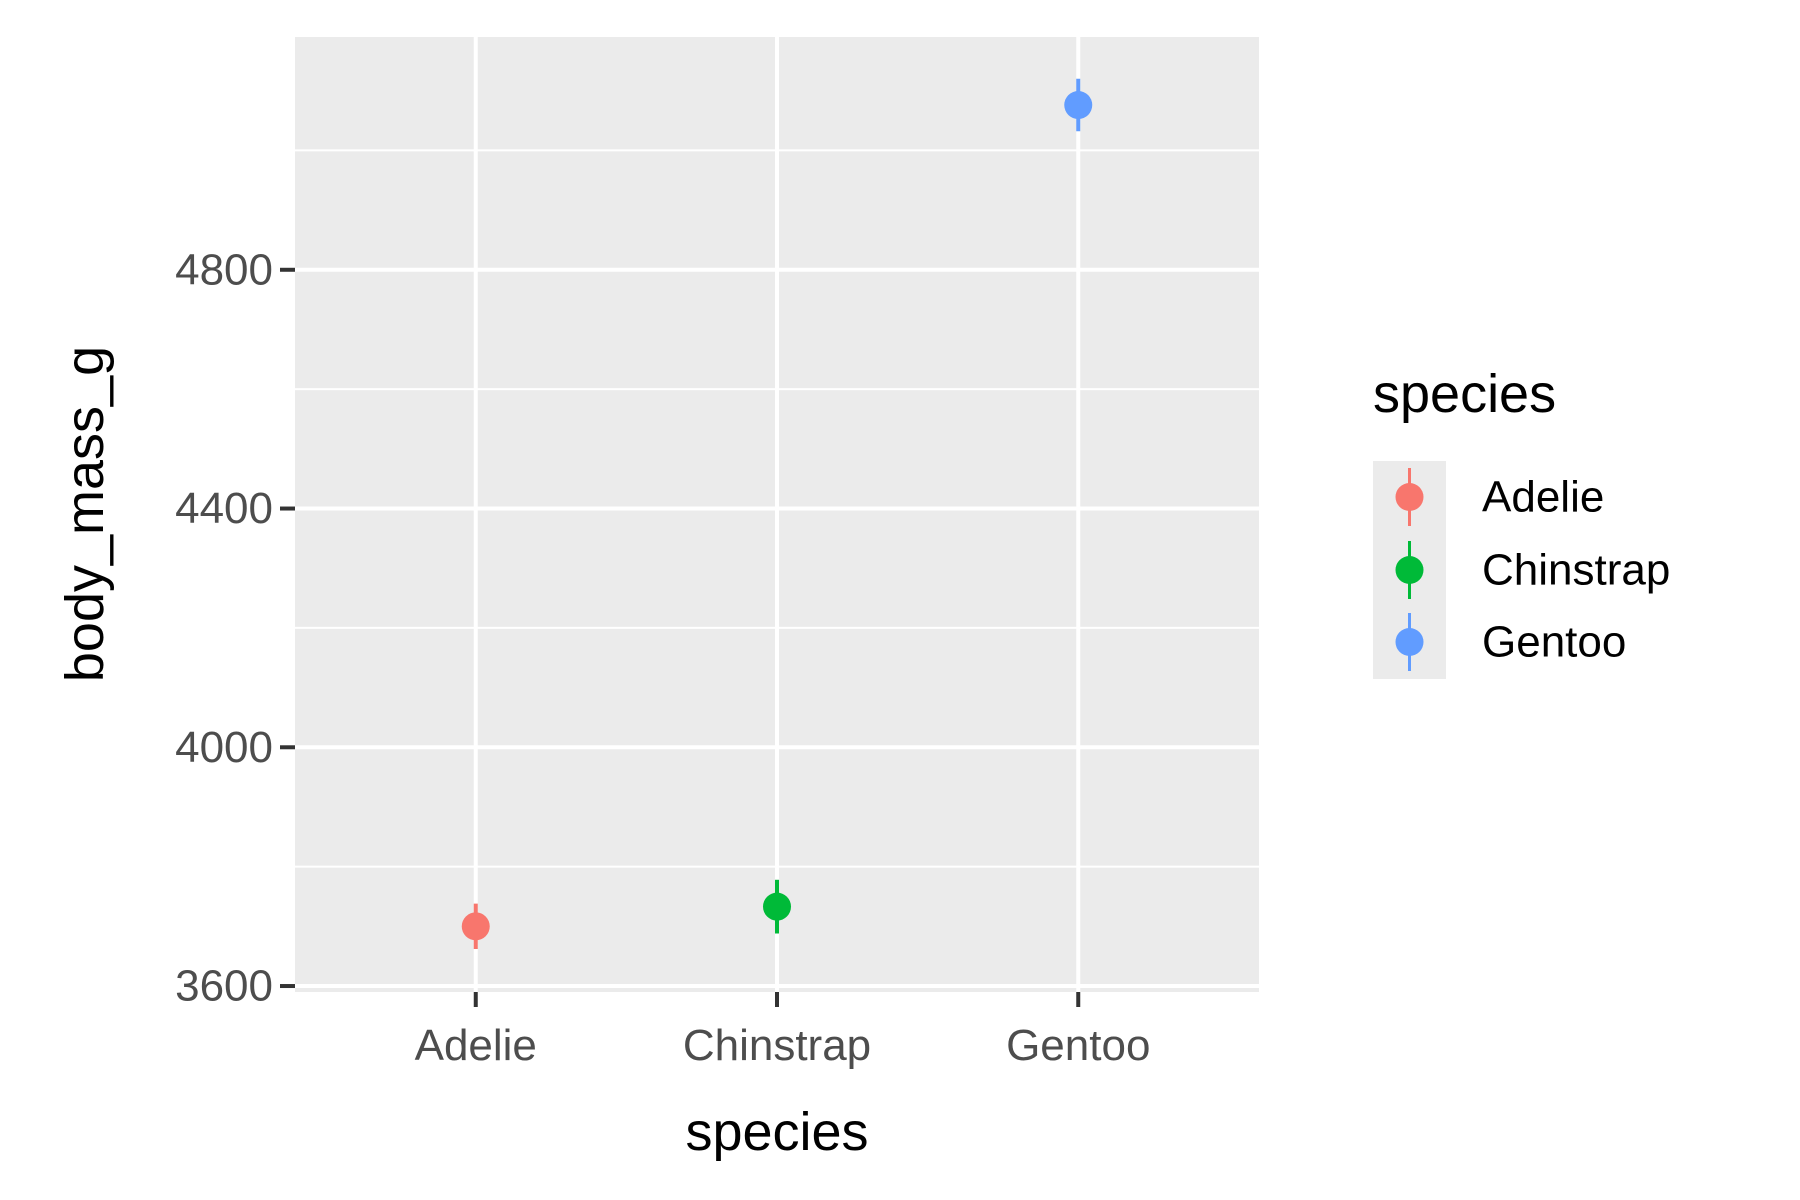 The height and width of the screenshot is (1200, 1800). Describe the element at coordinates (1409, 642) in the screenshot. I see `legend-key-point-gentoo` at that location.